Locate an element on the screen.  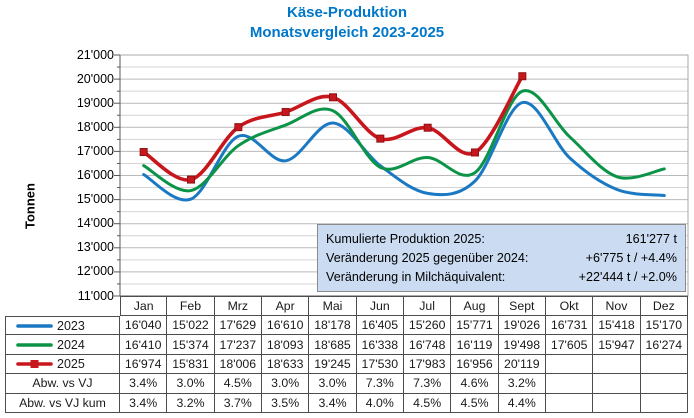
table-cell-2024-Aug: 16'119 is located at coordinates (475, 345).